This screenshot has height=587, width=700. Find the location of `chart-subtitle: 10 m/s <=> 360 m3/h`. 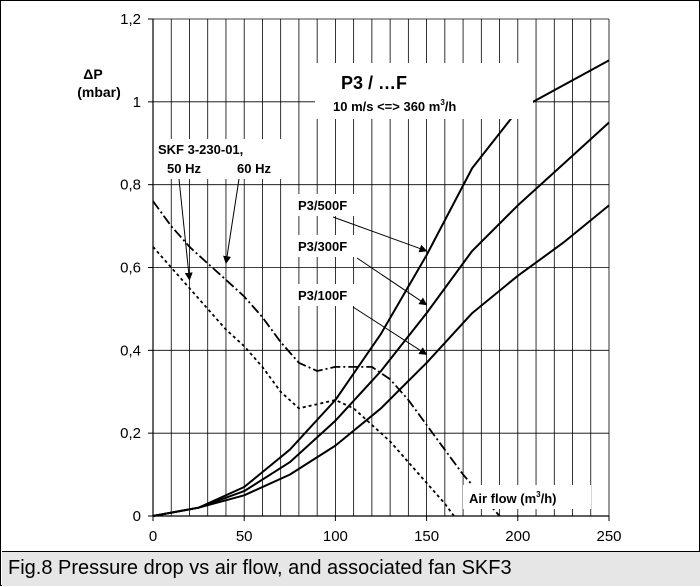

chart-subtitle: 10 m/s <=> 360 m3/h is located at coordinates (394, 106).